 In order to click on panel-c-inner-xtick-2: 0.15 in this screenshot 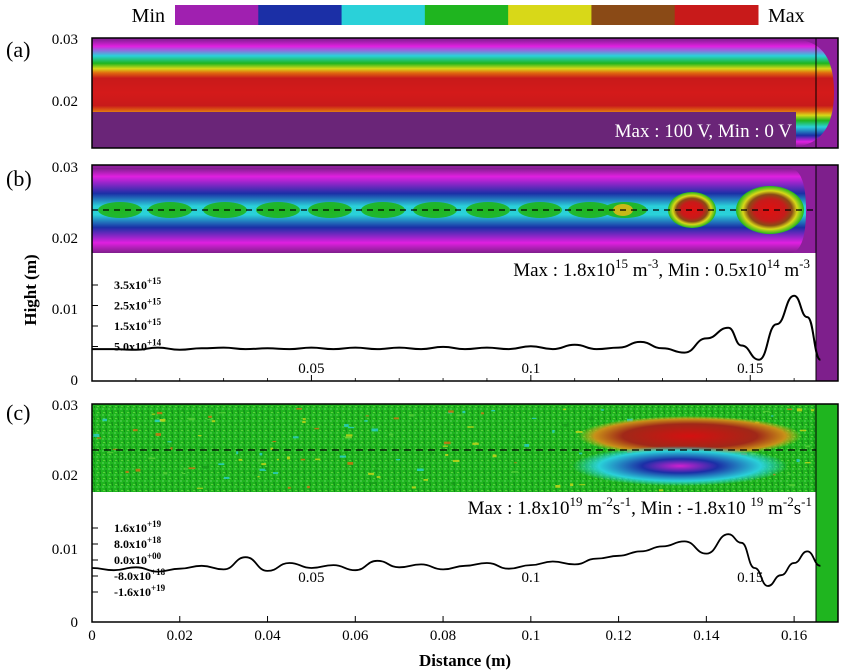, I will do `click(750, 578)`.